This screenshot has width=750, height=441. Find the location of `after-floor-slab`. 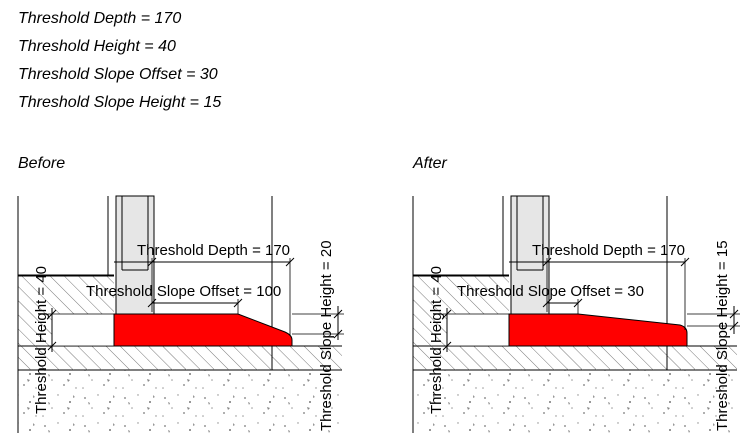

after-floor-slab is located at coordinates (575, 358).